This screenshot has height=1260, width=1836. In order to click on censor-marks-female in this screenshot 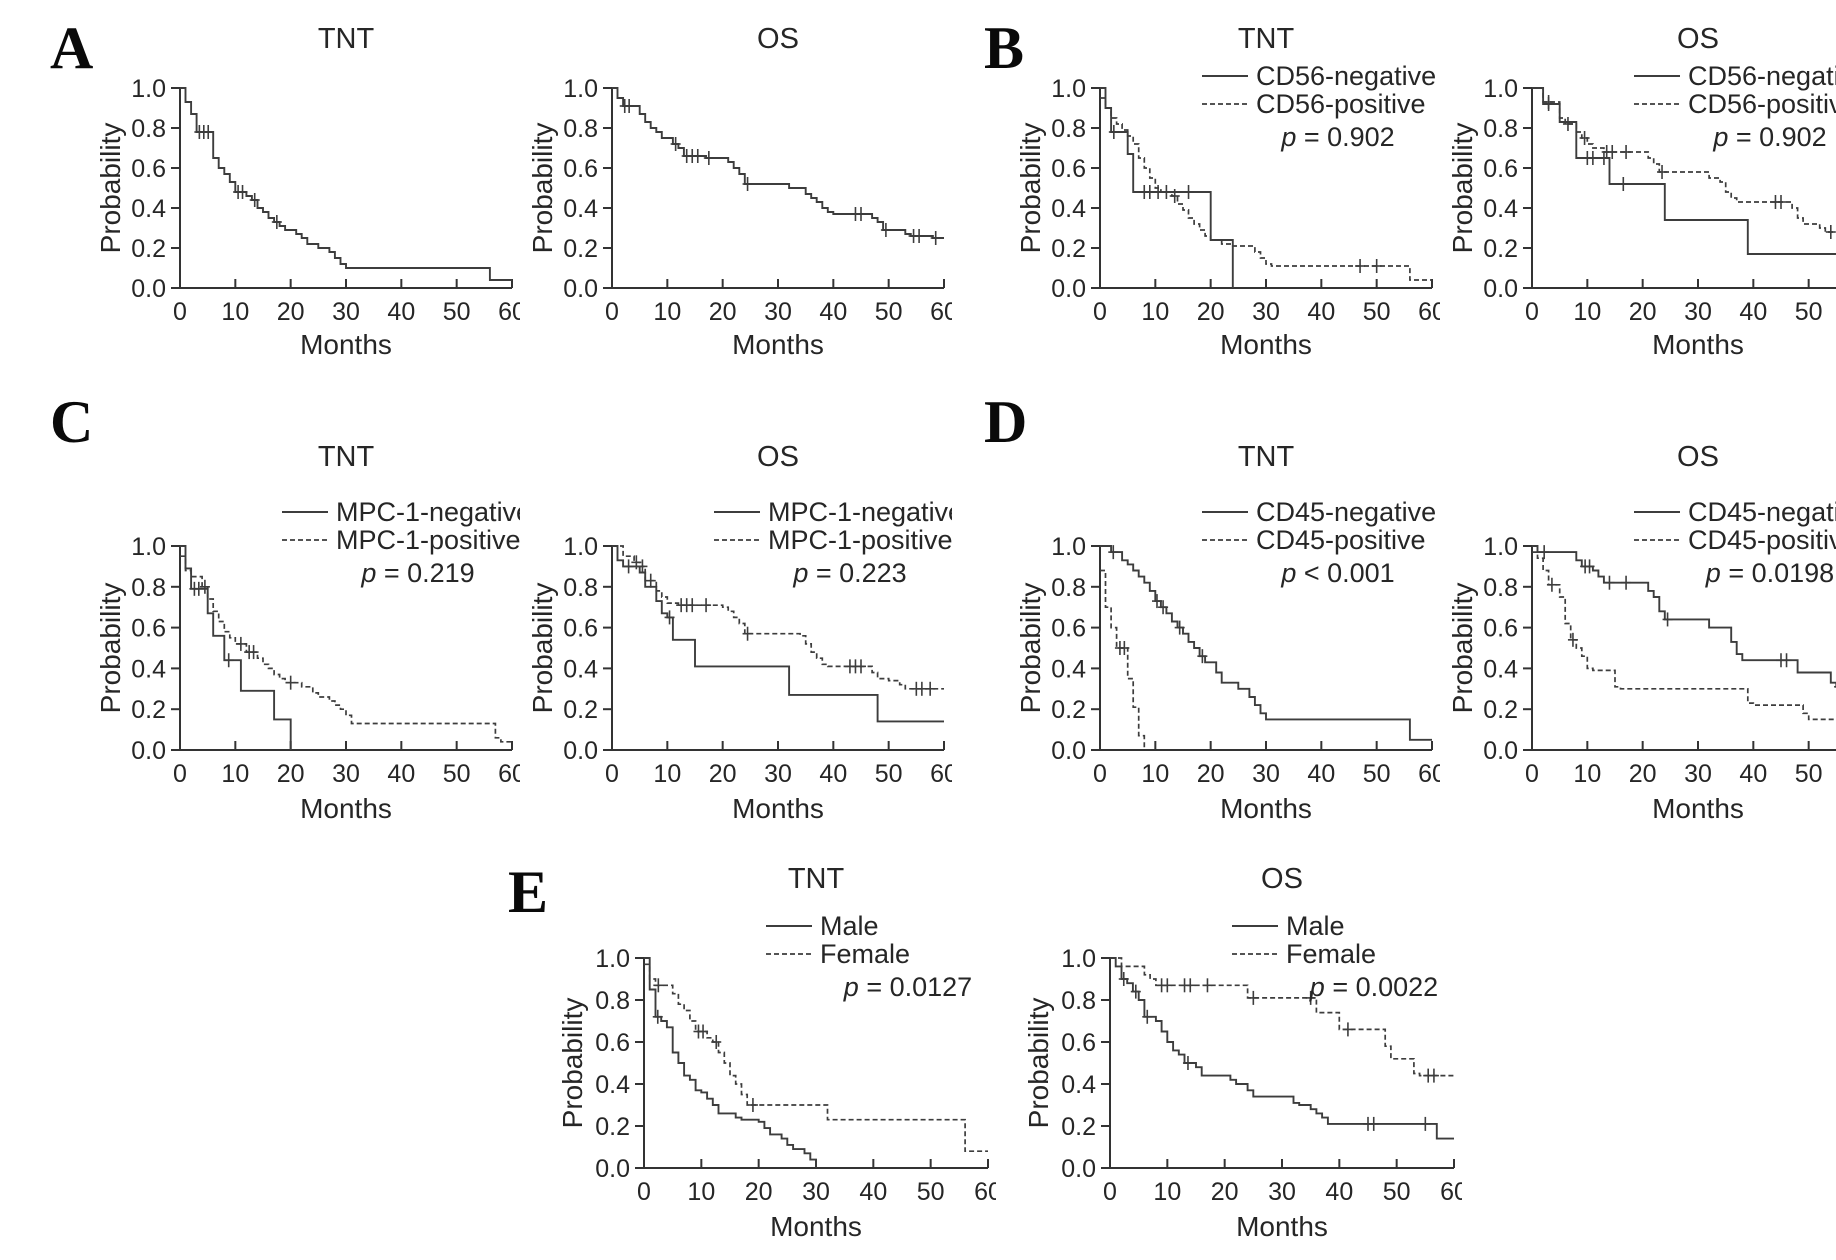, I will do `click(1297, 1030)`.